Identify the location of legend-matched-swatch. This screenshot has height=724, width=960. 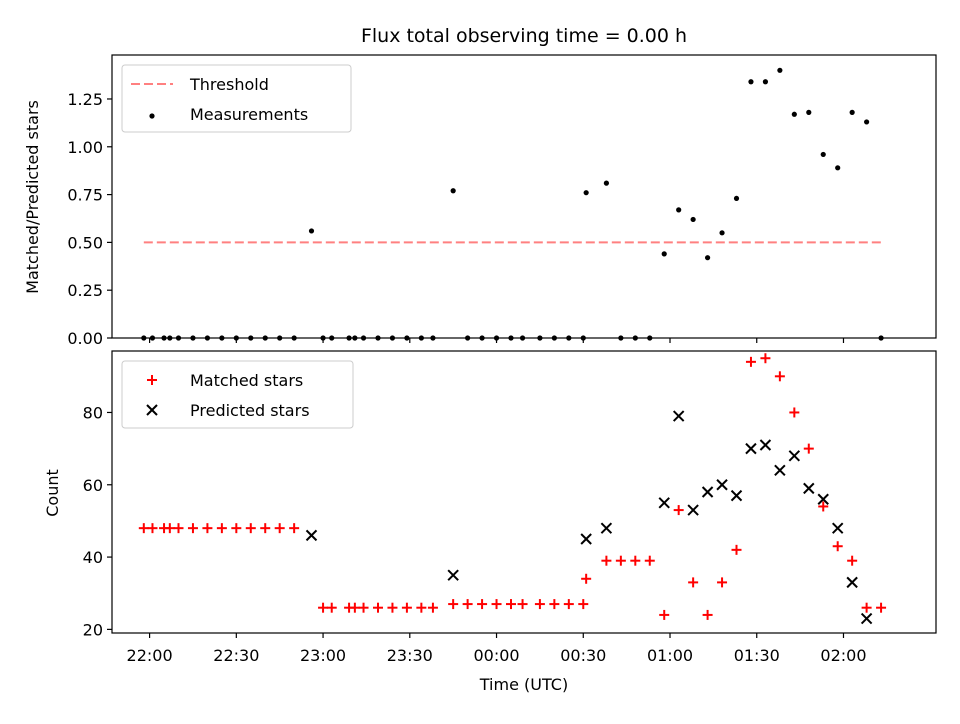
(152, 380).